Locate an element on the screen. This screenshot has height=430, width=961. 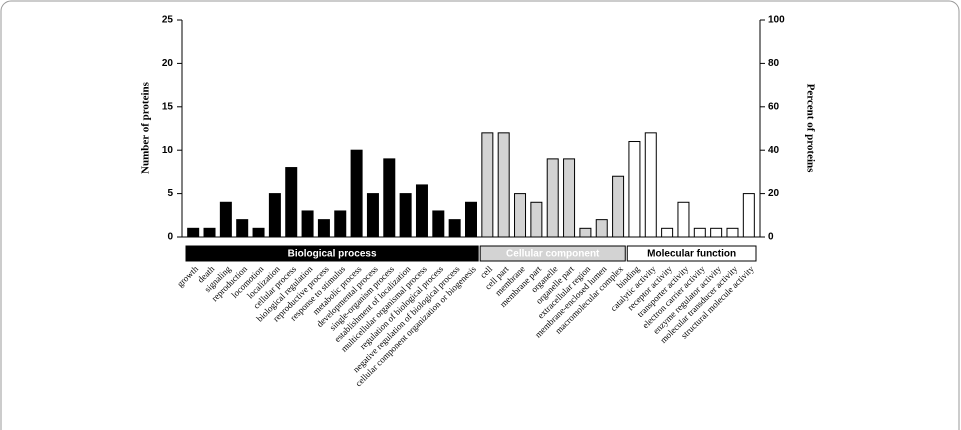
y2-tick-label: 0 is located at coordinates (771, 237).